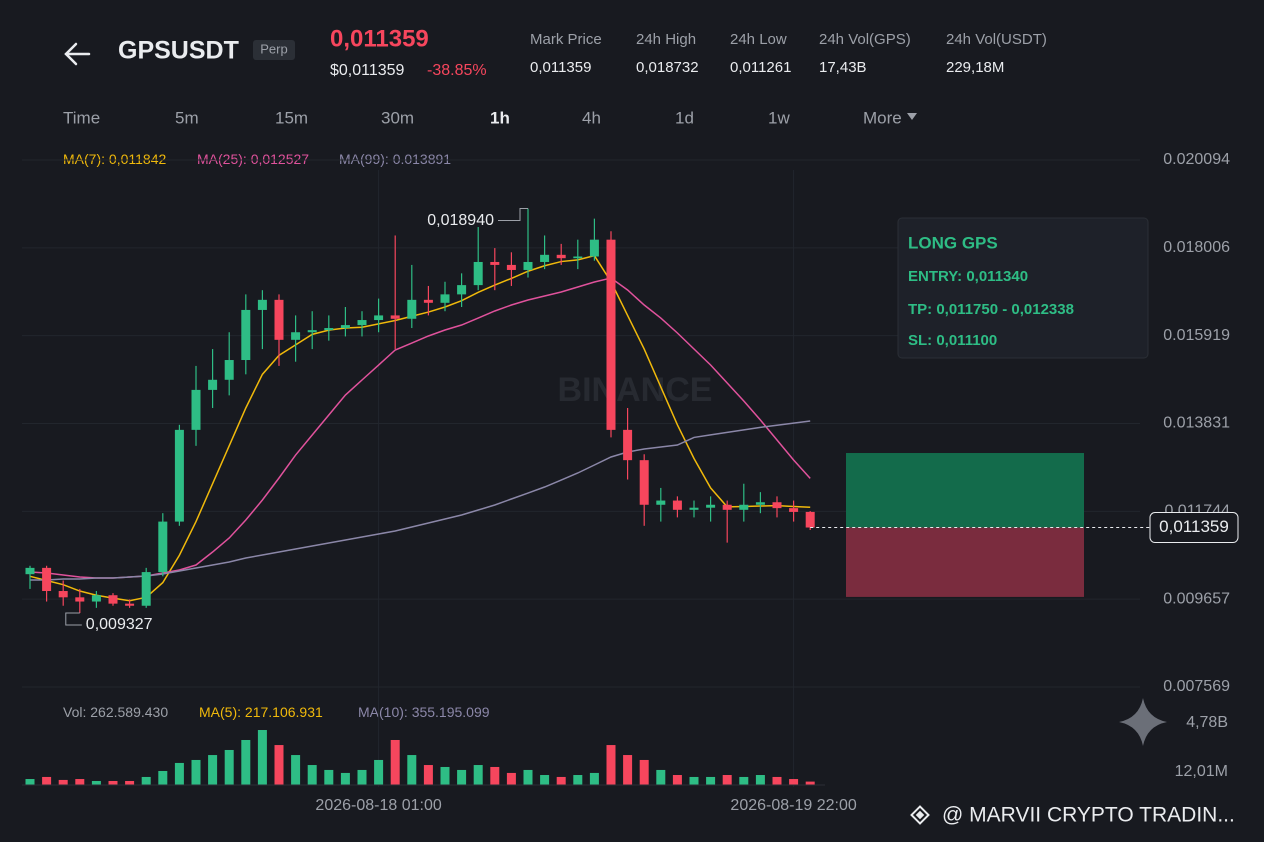  Describe the element at coordinates (291, 117) in the screenshot. I see `interval-tab: 15m` at that location.